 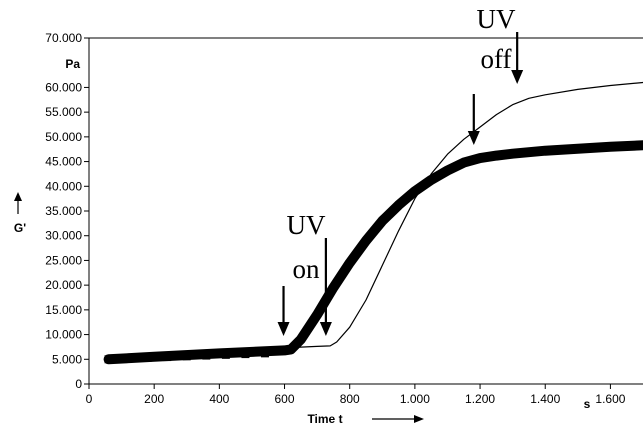 What do you see at coordinates (545, 399) in the screenshot?
I see `x-tick-label: 1.400` at bounding box center [545, 399].